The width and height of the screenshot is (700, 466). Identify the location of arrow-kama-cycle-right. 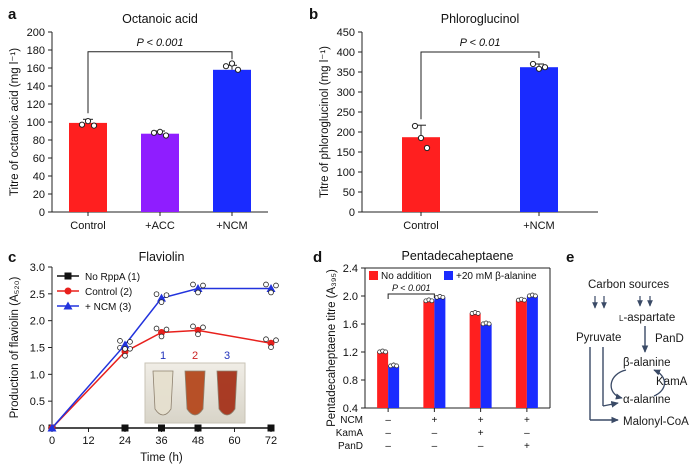
(659, 383).